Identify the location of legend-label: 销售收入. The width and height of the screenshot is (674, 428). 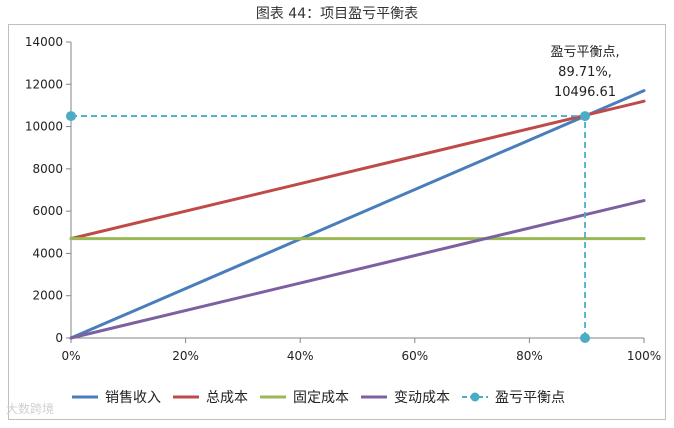
(133, 398).